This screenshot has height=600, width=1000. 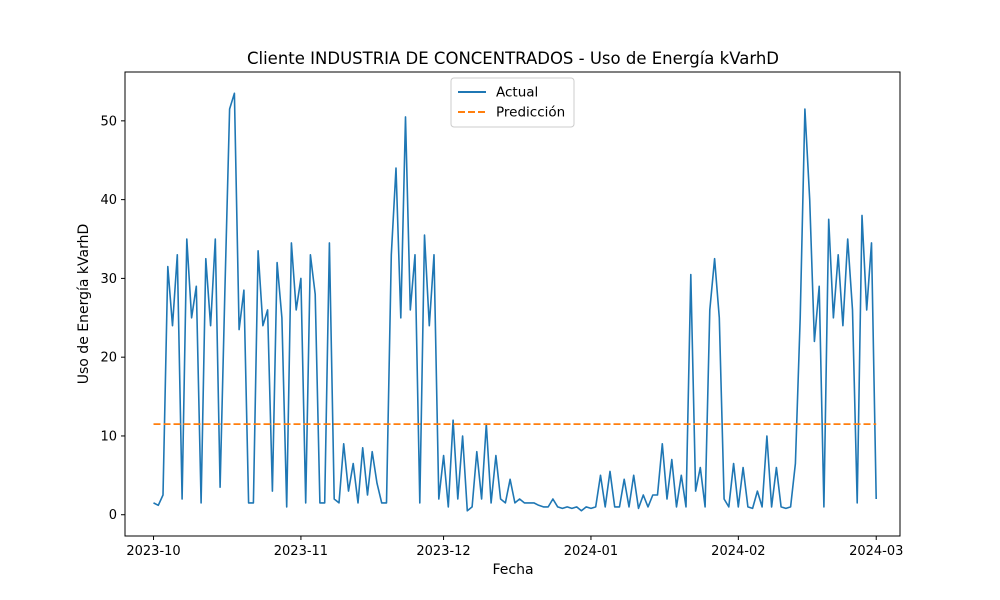 What do you see at coordinates (512, 570) in the screenshot?
I see `x-axis-label: Fecha` at bounding box center [512, 570].